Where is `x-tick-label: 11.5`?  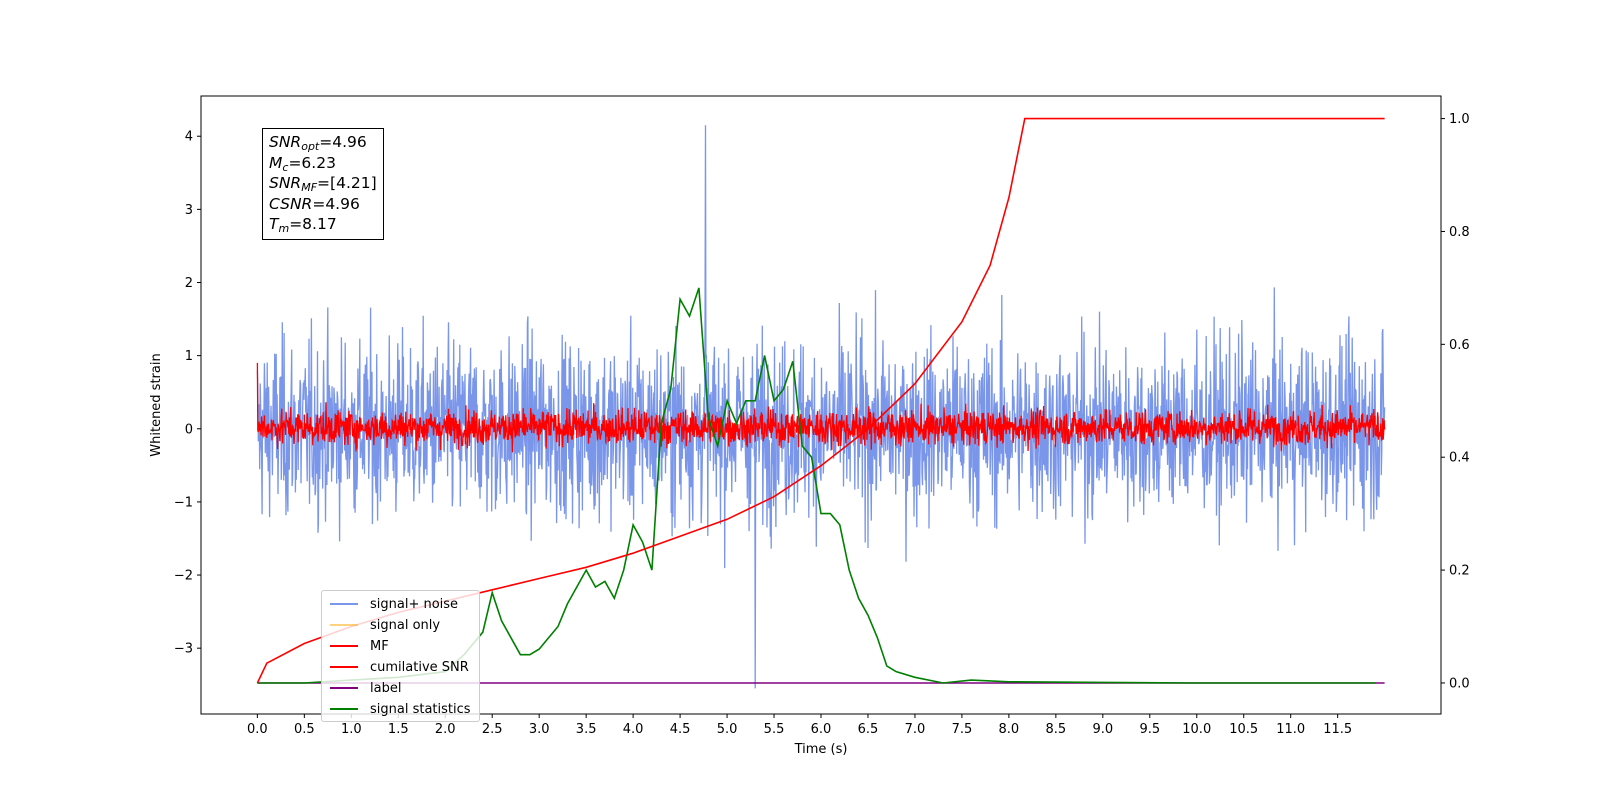 x-tick-label: 11.5 is located at coordinates (1337, 729).